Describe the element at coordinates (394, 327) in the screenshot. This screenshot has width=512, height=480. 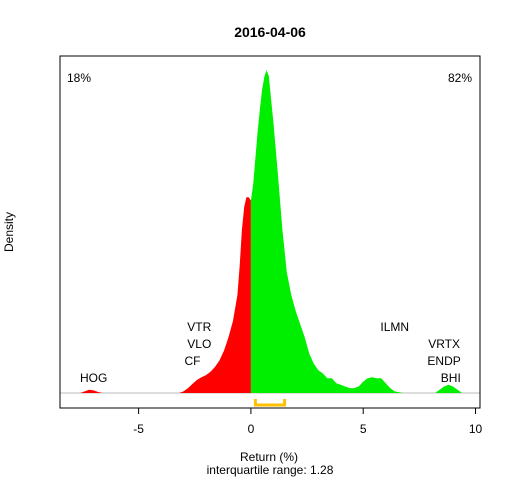
I see `ticker-label: ILMN` at that location.